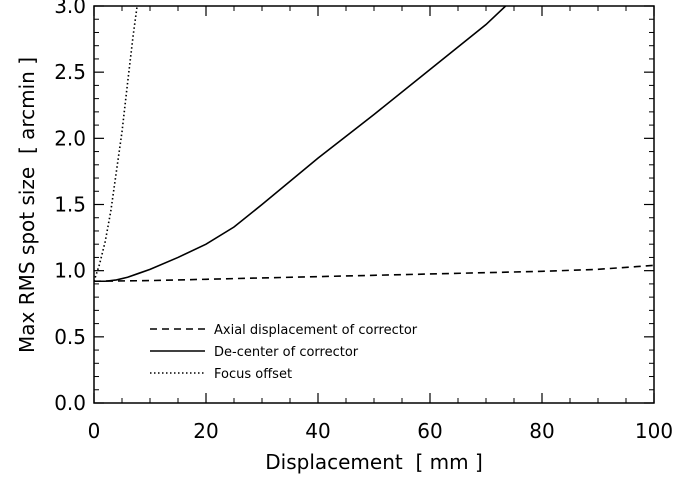 The width and height of the screenshot is (676, 477). I want to click on legend-label-2: Focus offset, so click(253, 374).